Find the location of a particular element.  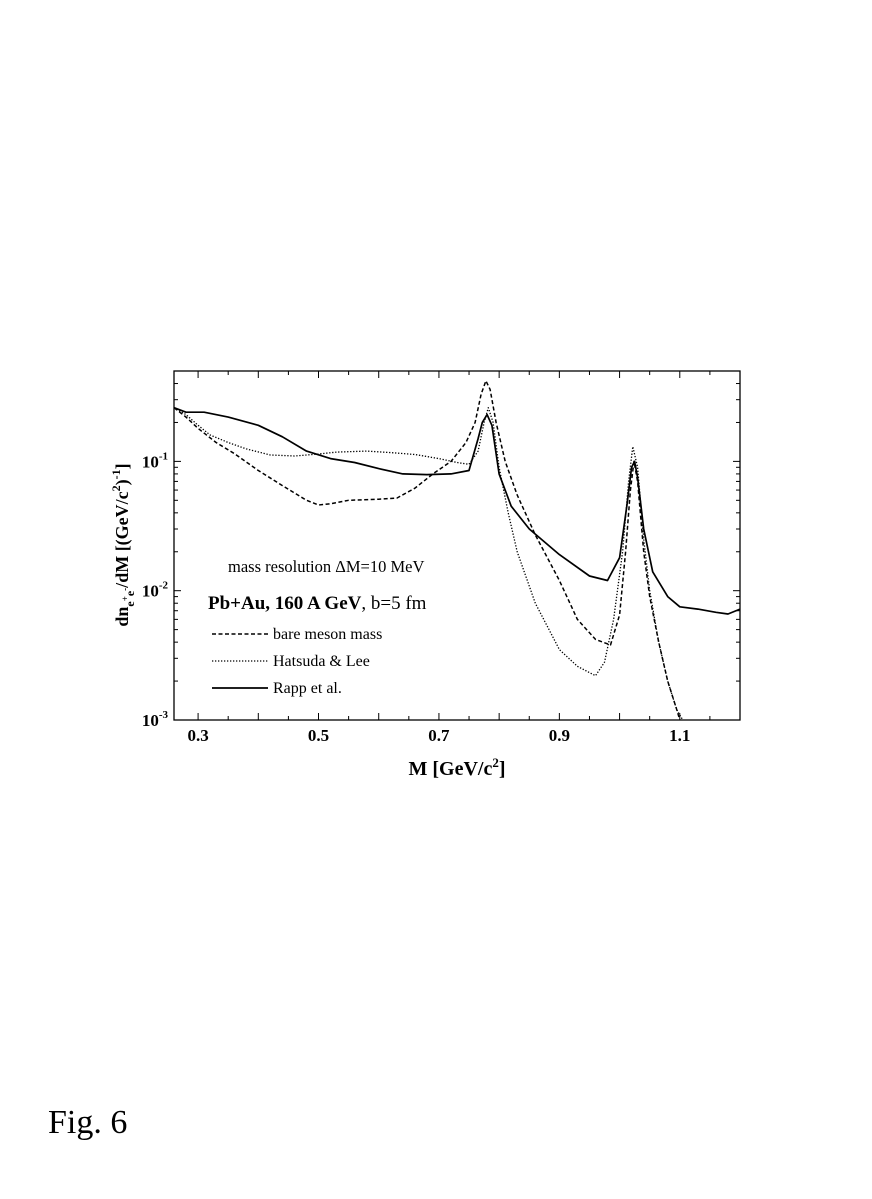

x-tick-label: 0.5 is located at coordinates (318, 735).